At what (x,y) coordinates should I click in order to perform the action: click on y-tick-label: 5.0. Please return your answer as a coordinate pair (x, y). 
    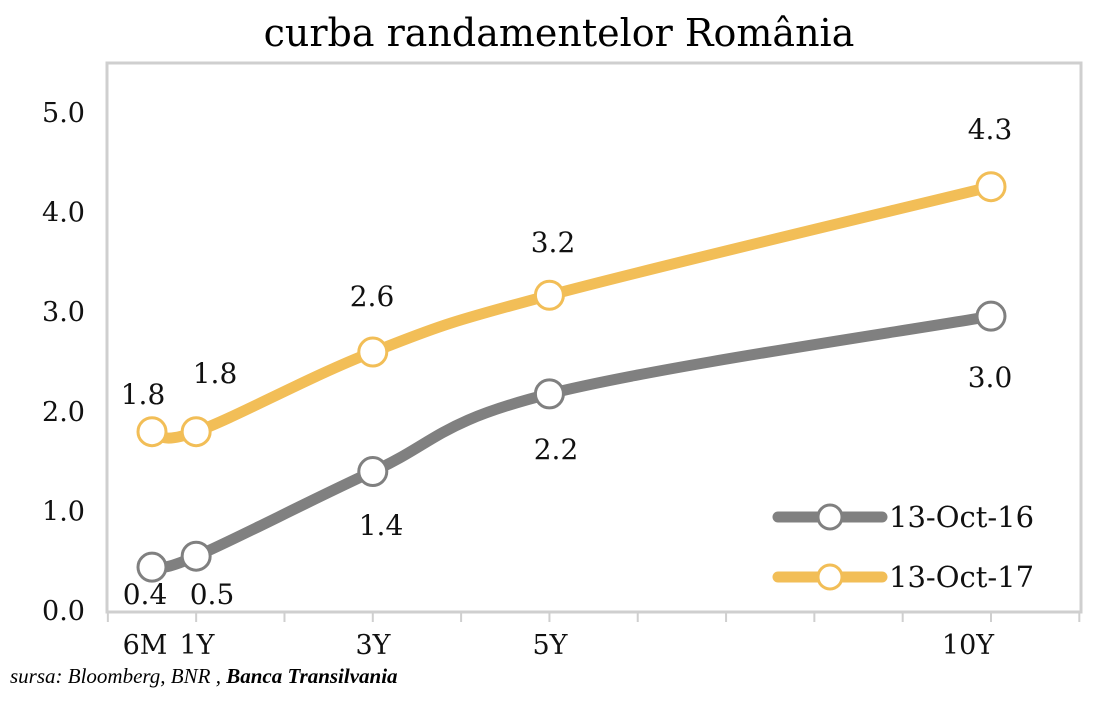
    Looking at the image, I should click on (63, 113).